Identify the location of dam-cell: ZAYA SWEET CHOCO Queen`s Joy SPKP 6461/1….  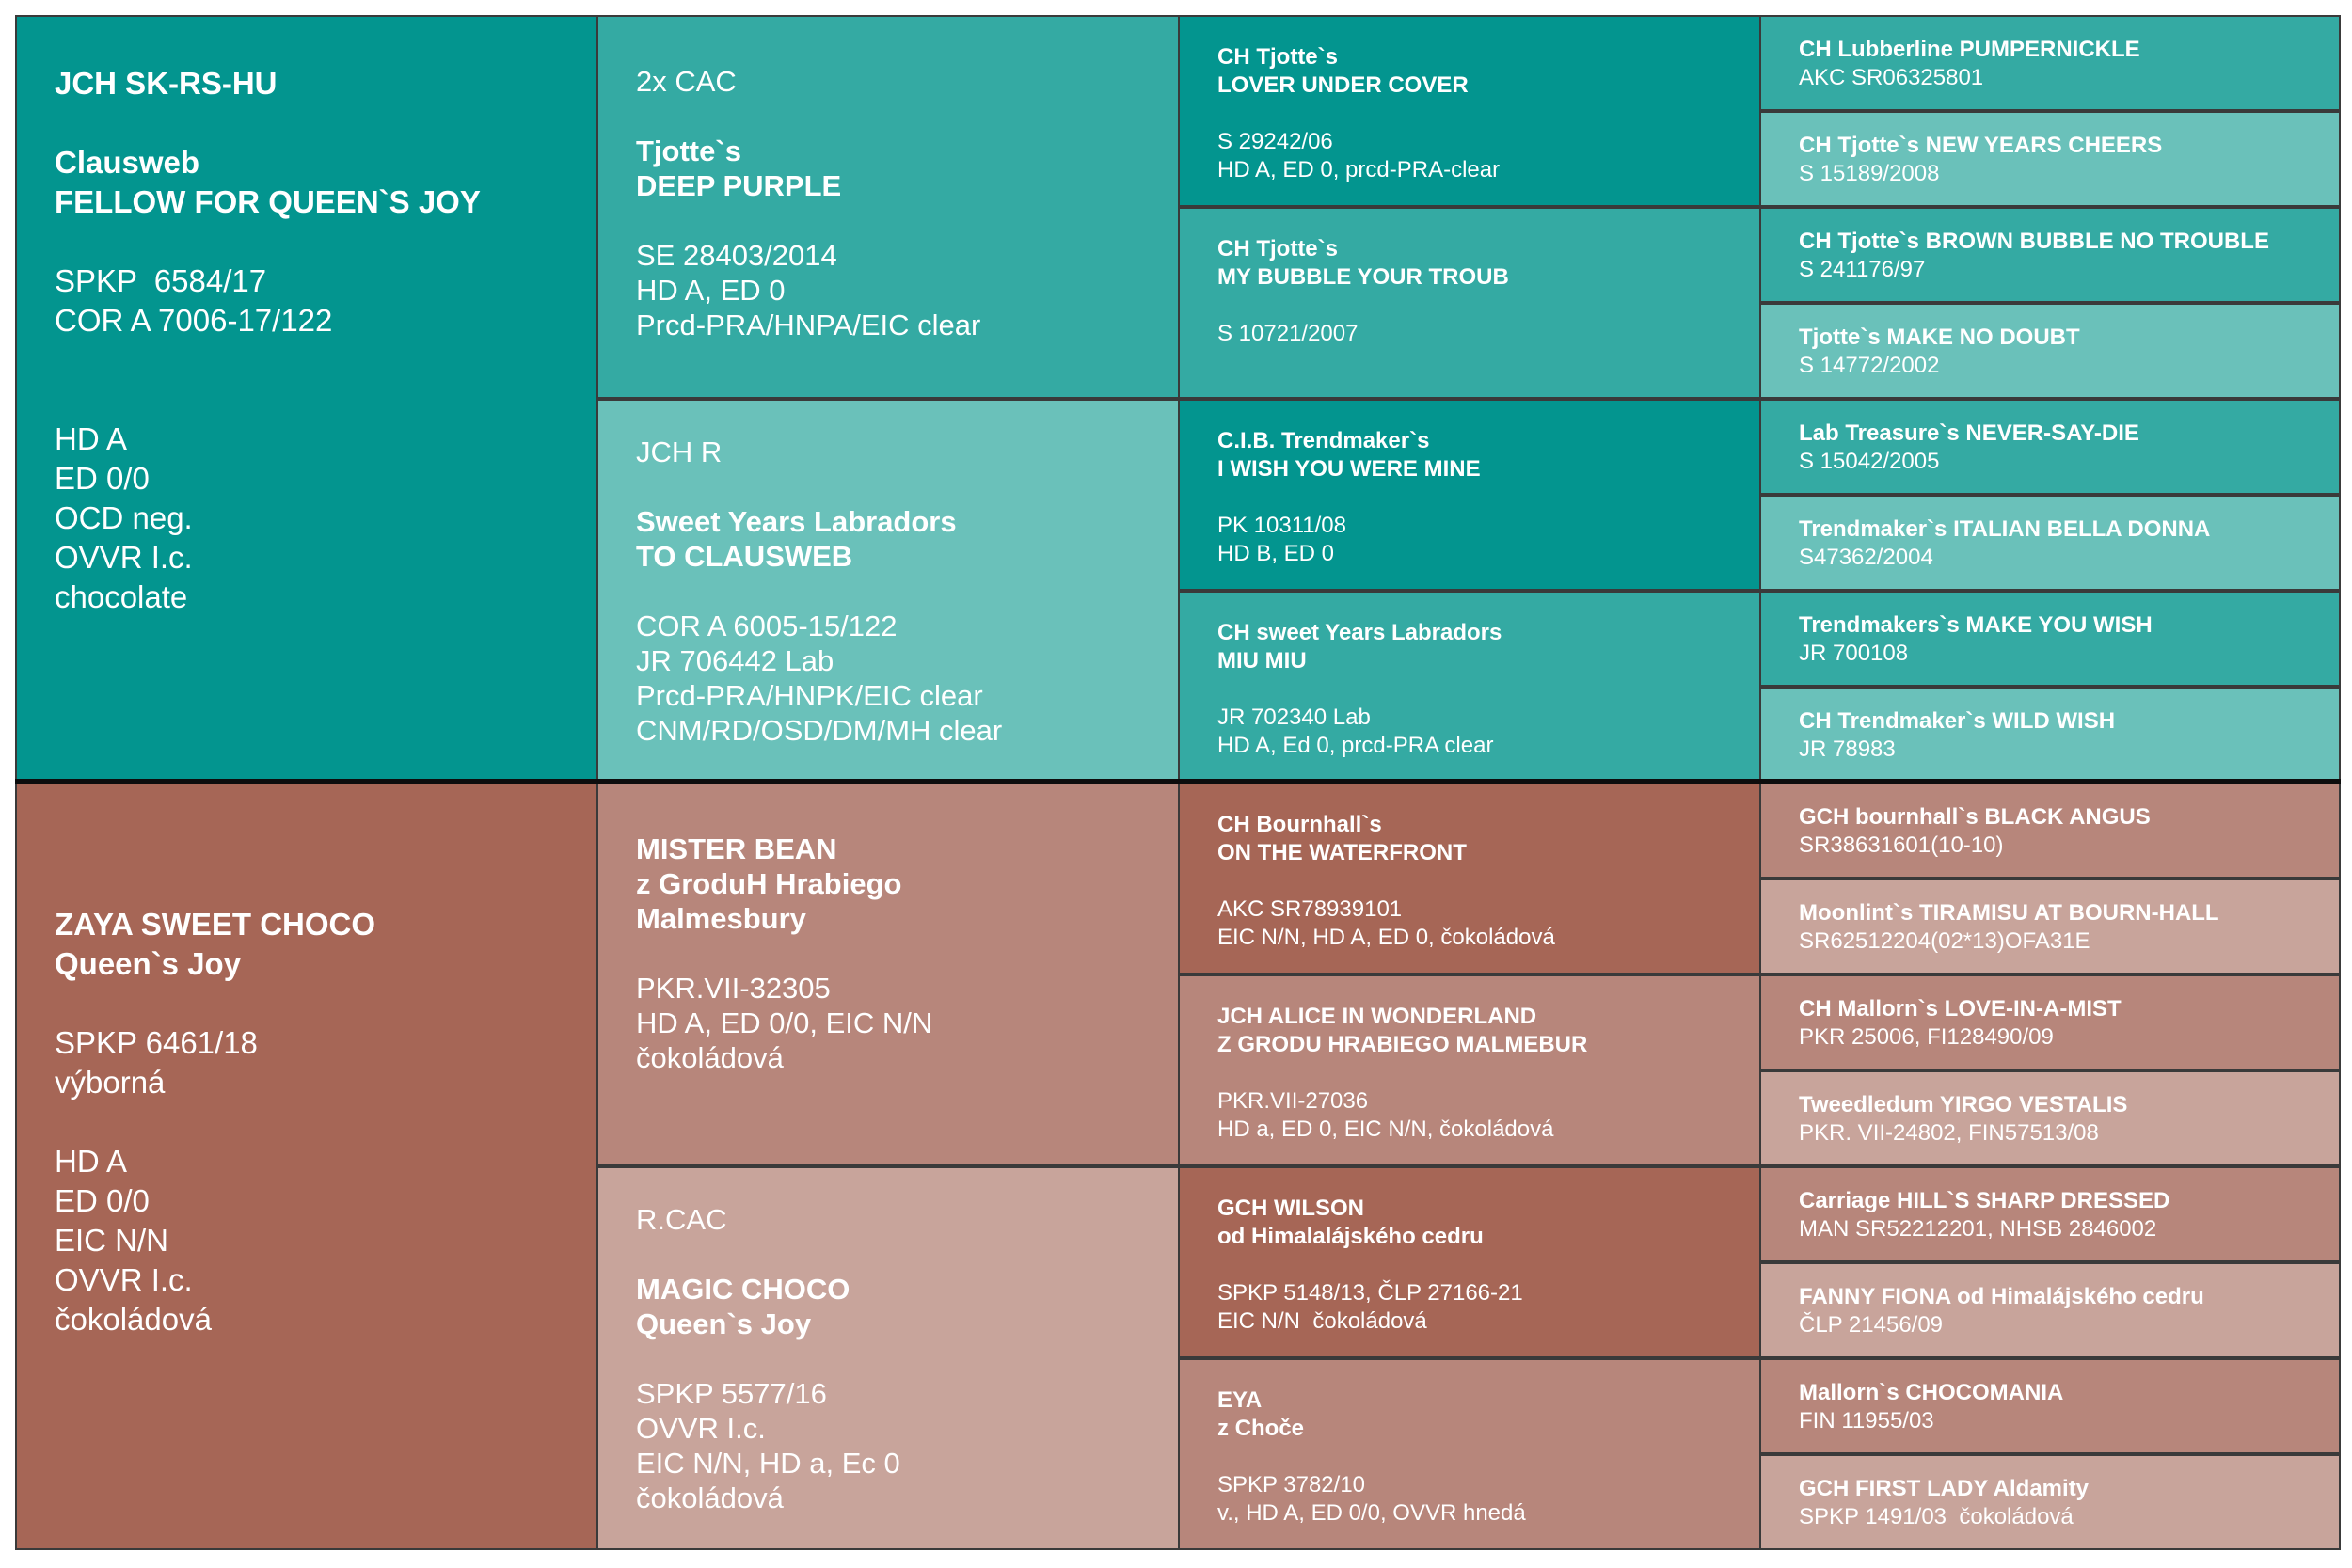
(306, 1166).